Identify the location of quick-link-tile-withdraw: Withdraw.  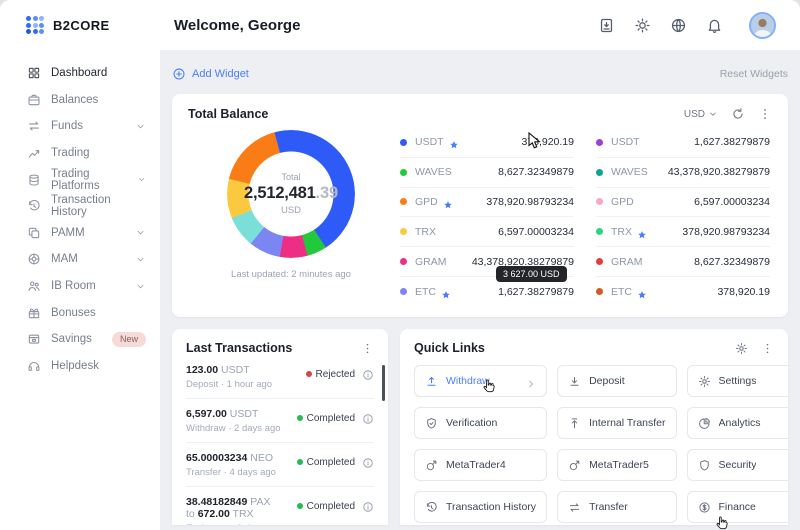
(481, 381).